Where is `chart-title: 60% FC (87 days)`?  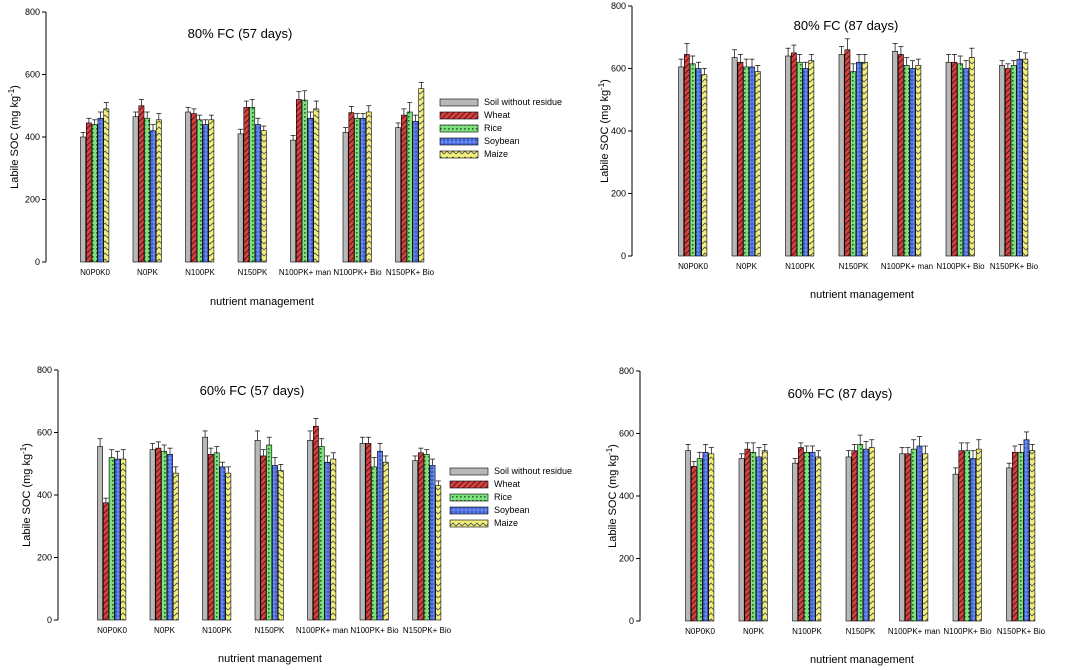 chart-title: 60% FC (87 days) is located at coordinates (840, 393).